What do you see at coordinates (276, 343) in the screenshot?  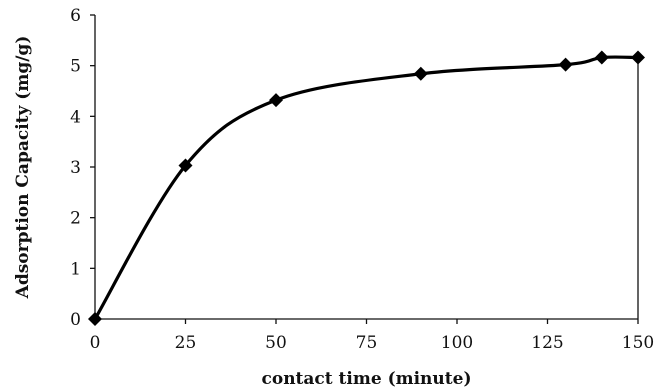 I see `x-tick-label: 50` at bounding box center [276, 343].